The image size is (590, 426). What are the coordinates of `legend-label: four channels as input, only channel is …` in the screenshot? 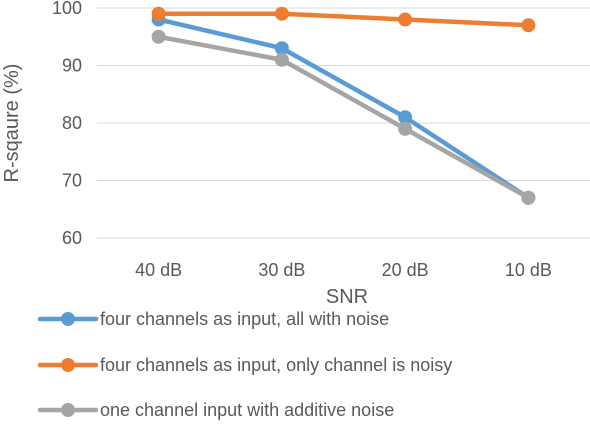 It's located at (276, 365).